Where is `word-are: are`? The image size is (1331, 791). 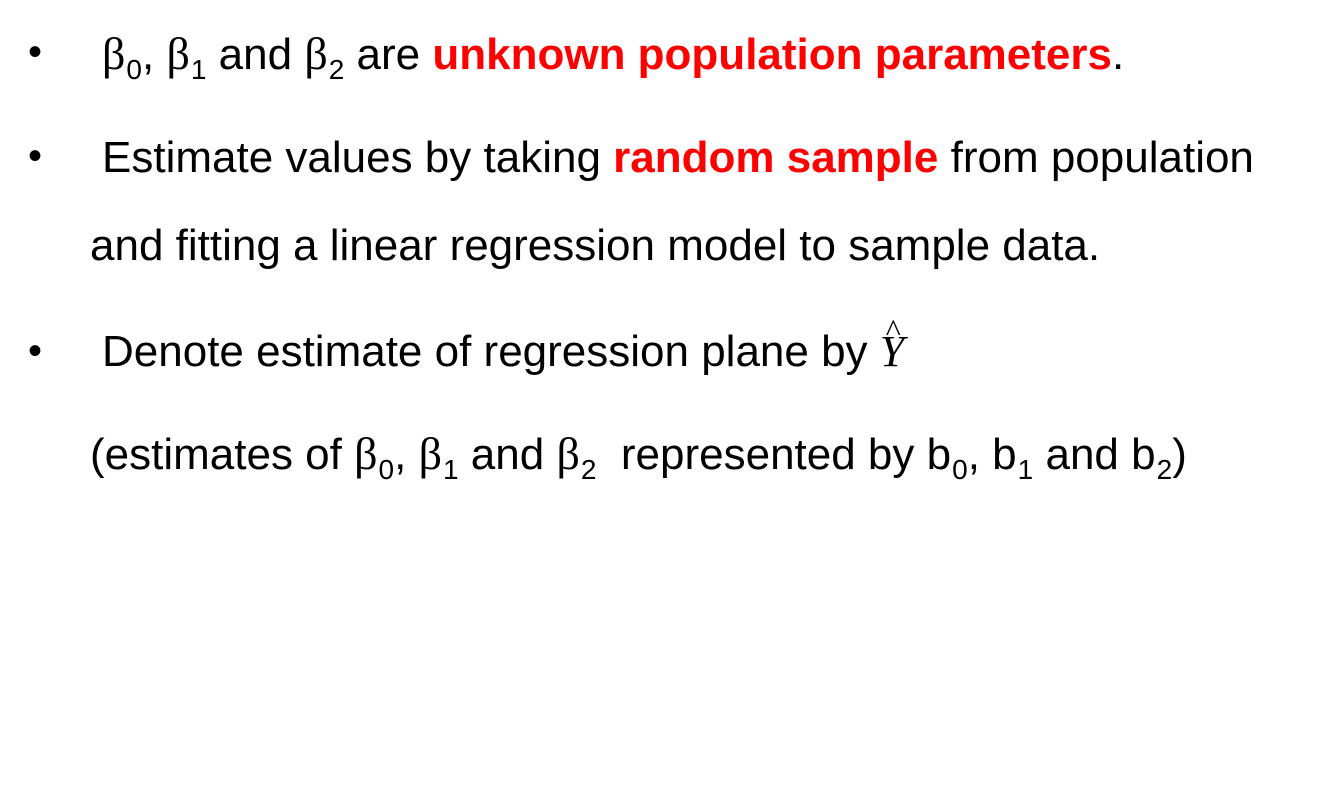 word-are: are is located at coordinates (388, 54).